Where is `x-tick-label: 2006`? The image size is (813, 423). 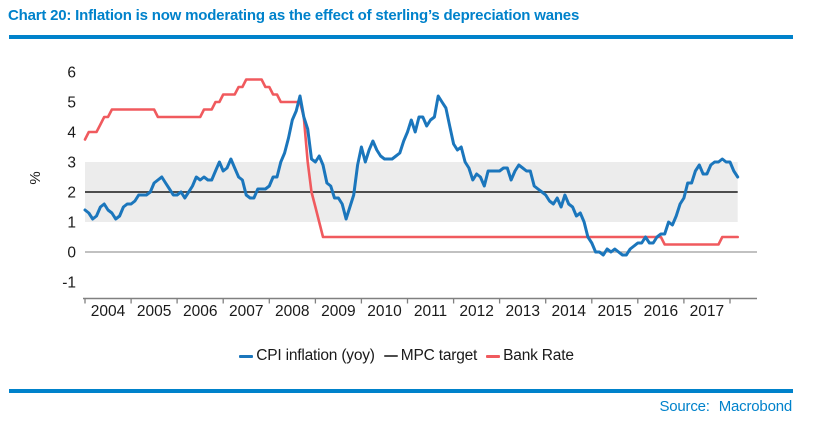 x-tick-label: 2006 is located at coordinates (200, 311).